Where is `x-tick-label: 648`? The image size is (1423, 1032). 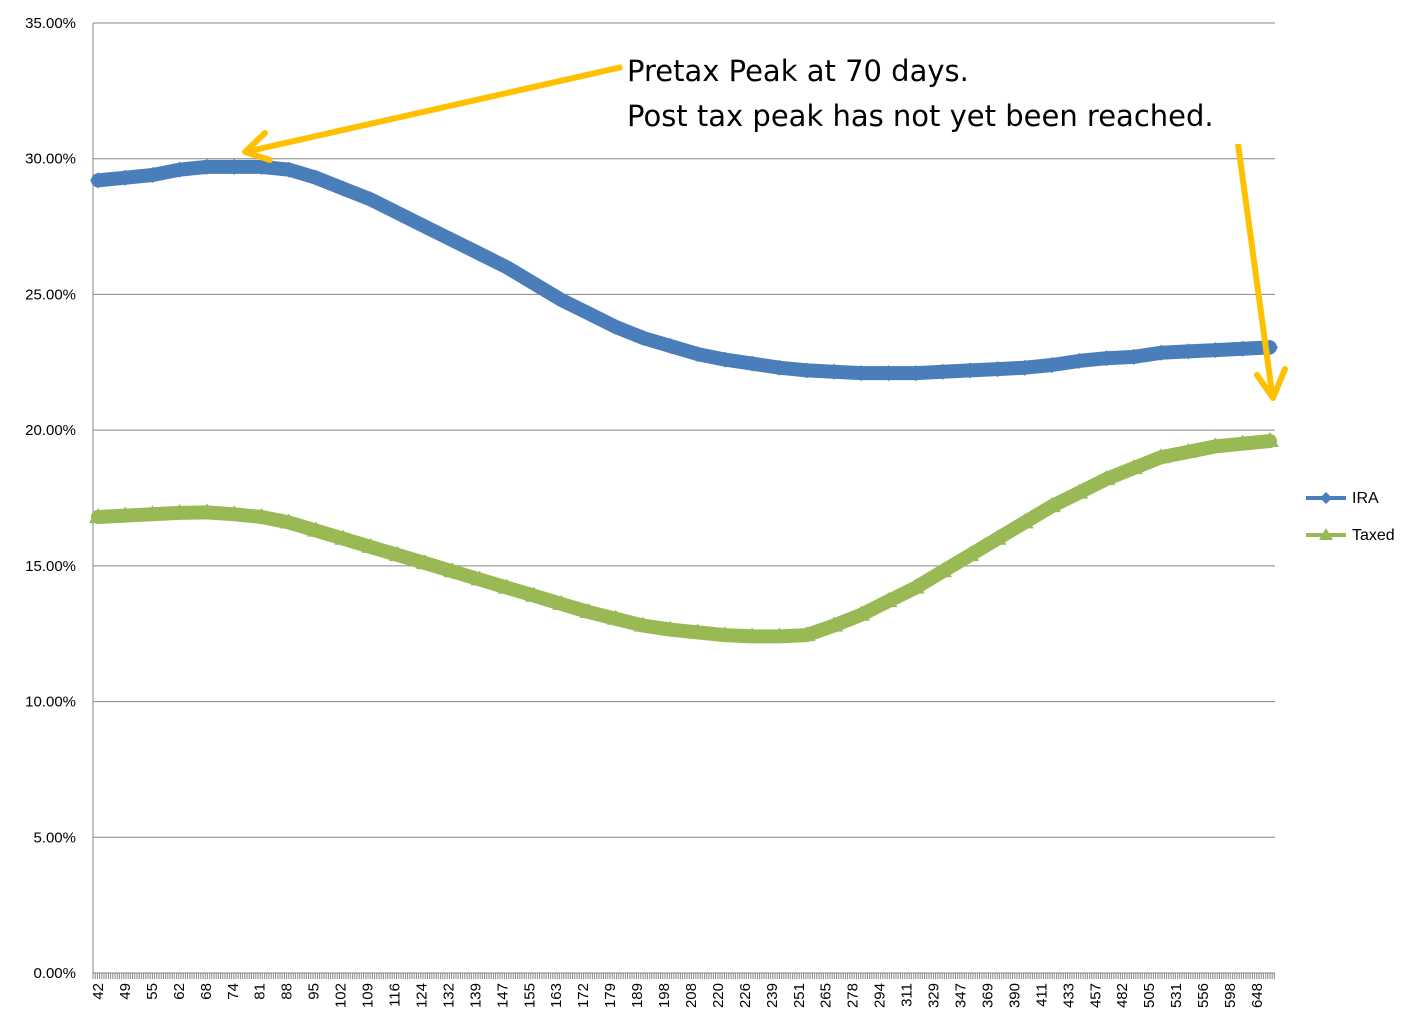 x-tick-label: 648 is located at coordinates (1257, 995).